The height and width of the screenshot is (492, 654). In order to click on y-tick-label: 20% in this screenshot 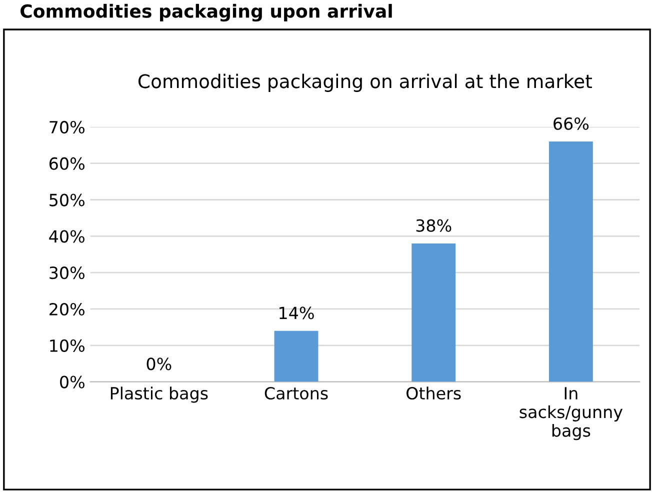, I will do `click(67, 309)`.